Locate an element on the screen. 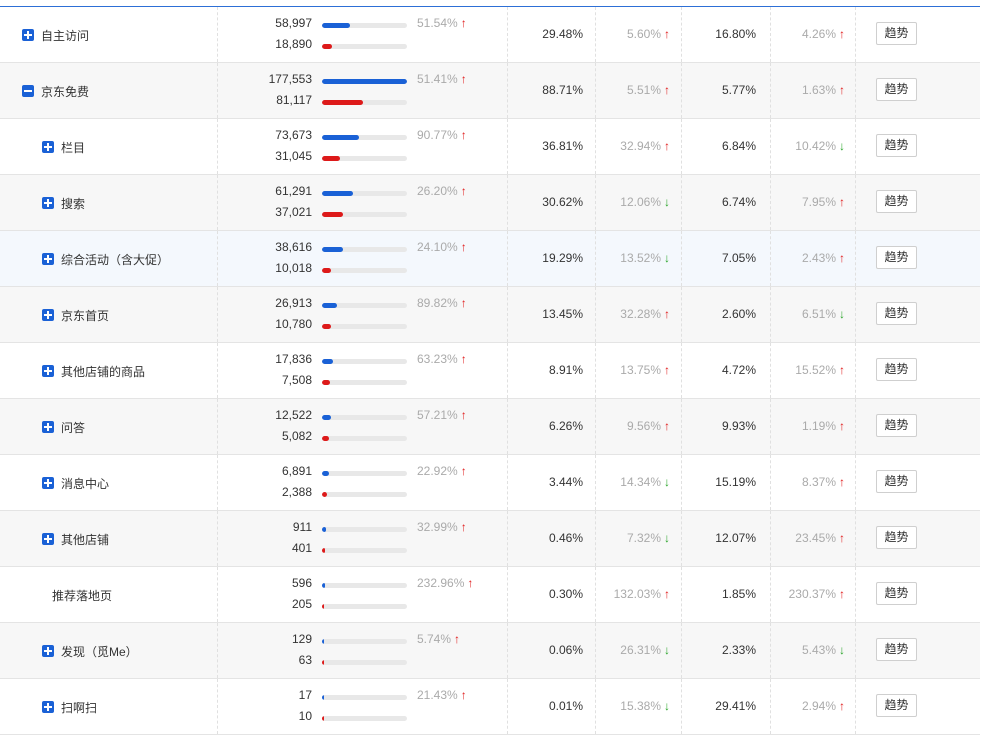 The height and width of the screenshot is (739, 1003). row-name-cell: 京东免费 is located at coordinates (55, 91).